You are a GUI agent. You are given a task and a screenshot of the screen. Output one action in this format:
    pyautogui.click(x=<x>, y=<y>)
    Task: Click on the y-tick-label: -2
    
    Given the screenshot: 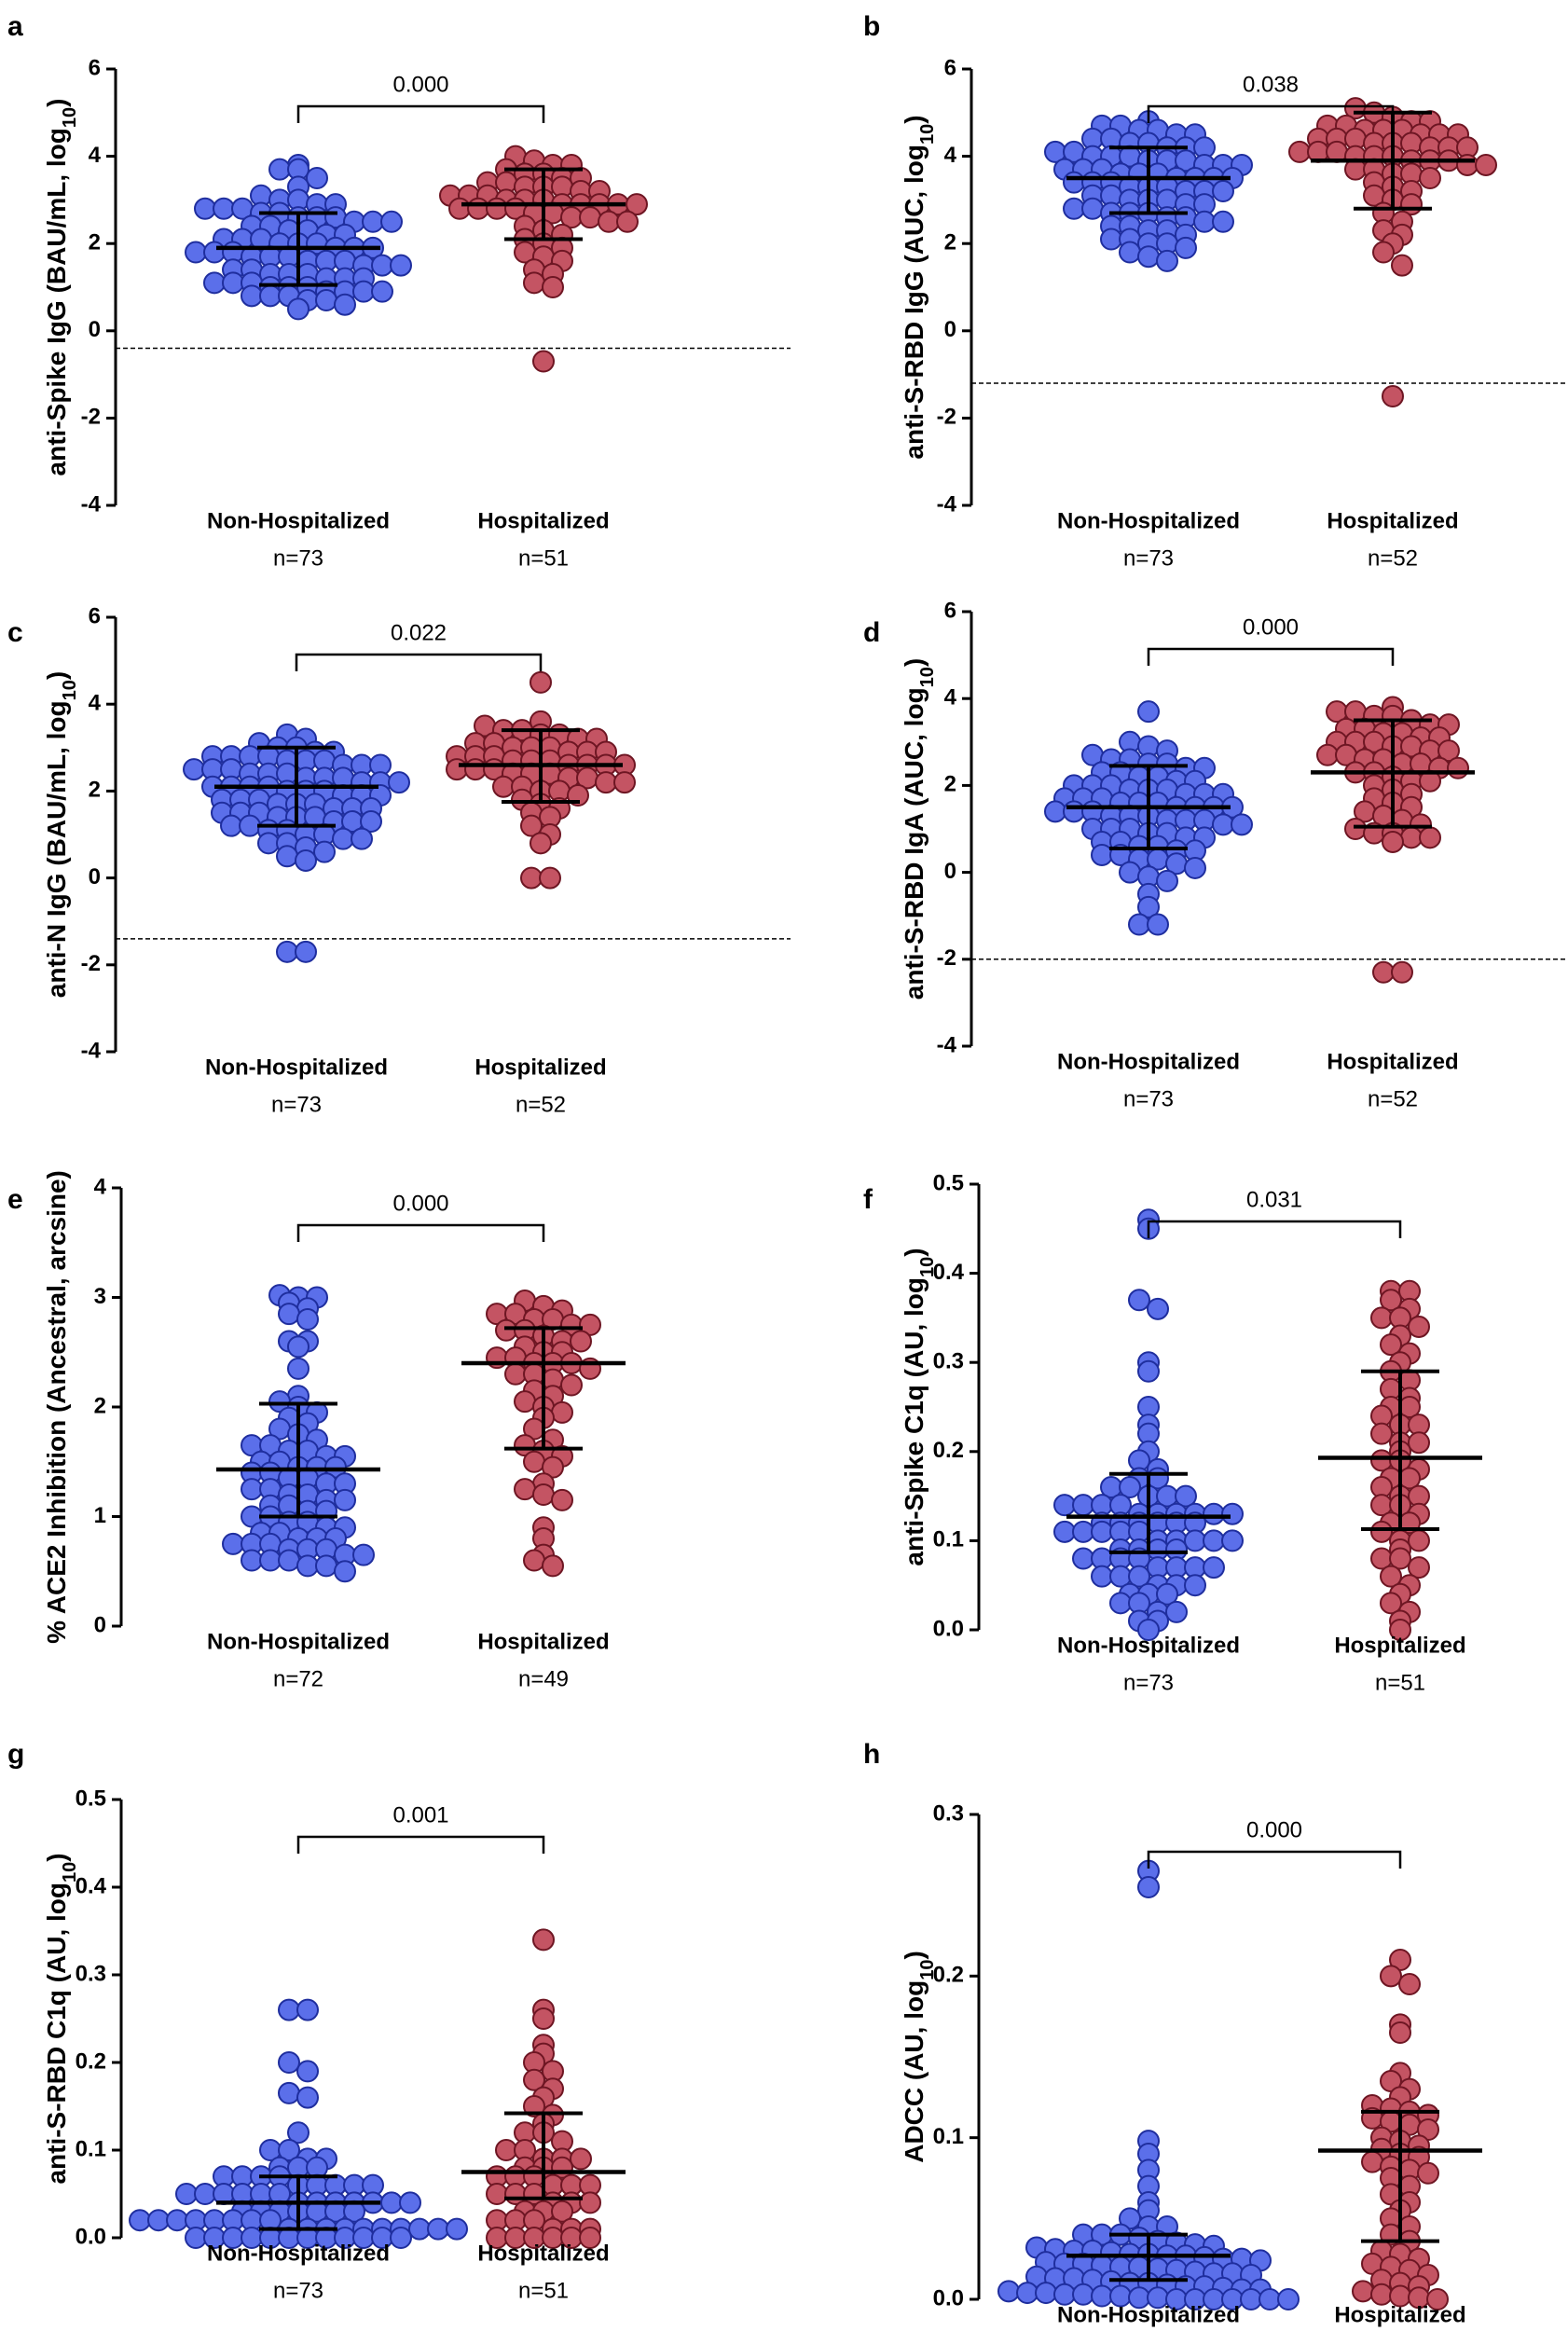 What is the action you would take?
    pyautogui.click(x=91, y=963)
    